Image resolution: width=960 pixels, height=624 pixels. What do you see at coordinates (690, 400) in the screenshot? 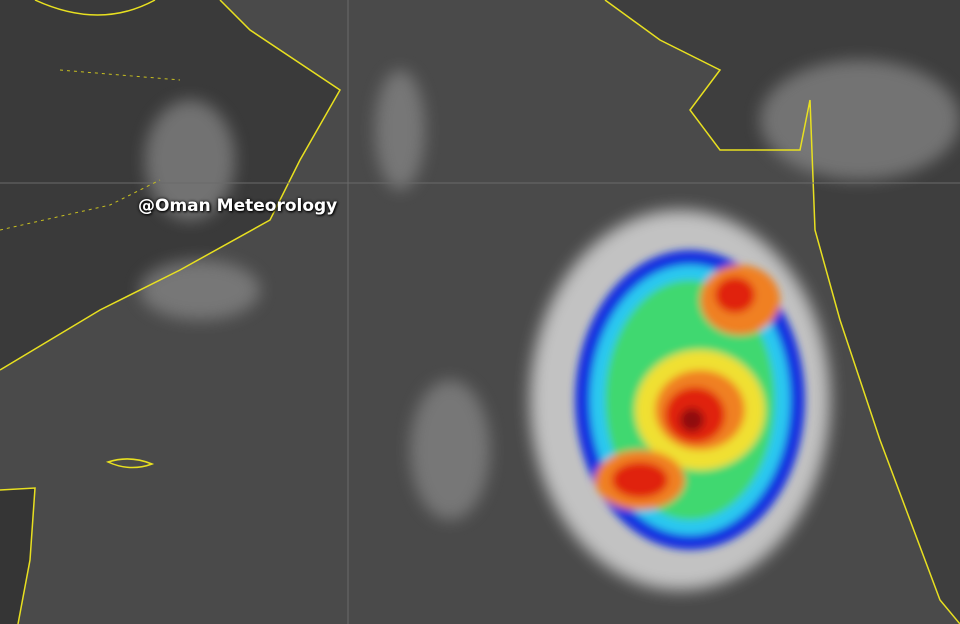
I see `cyclone-core` at bounding box center [690, 400].